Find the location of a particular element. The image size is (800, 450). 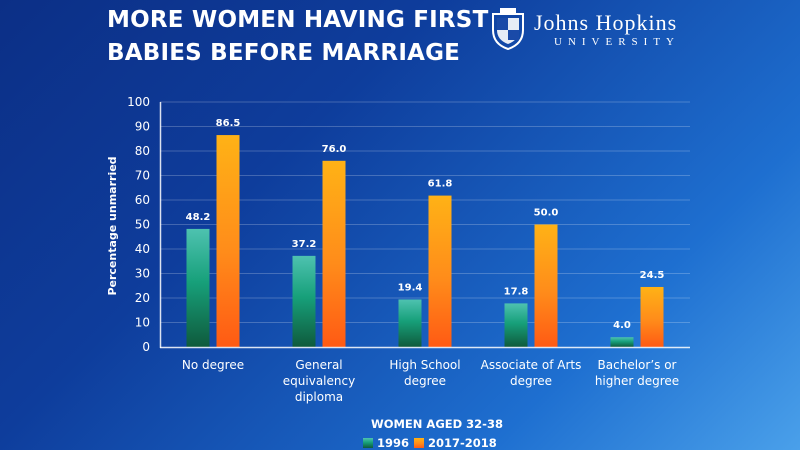

legend-label-1996: 1996 is located at coordinates (393, 443).